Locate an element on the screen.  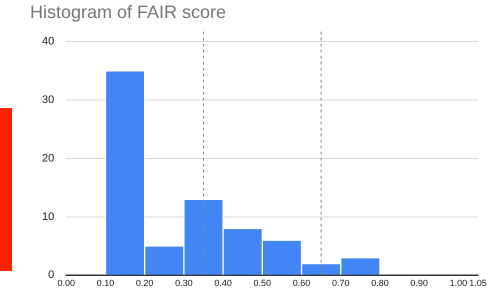
x-tick-label: 0.90 is located at coordinates (419, 283).